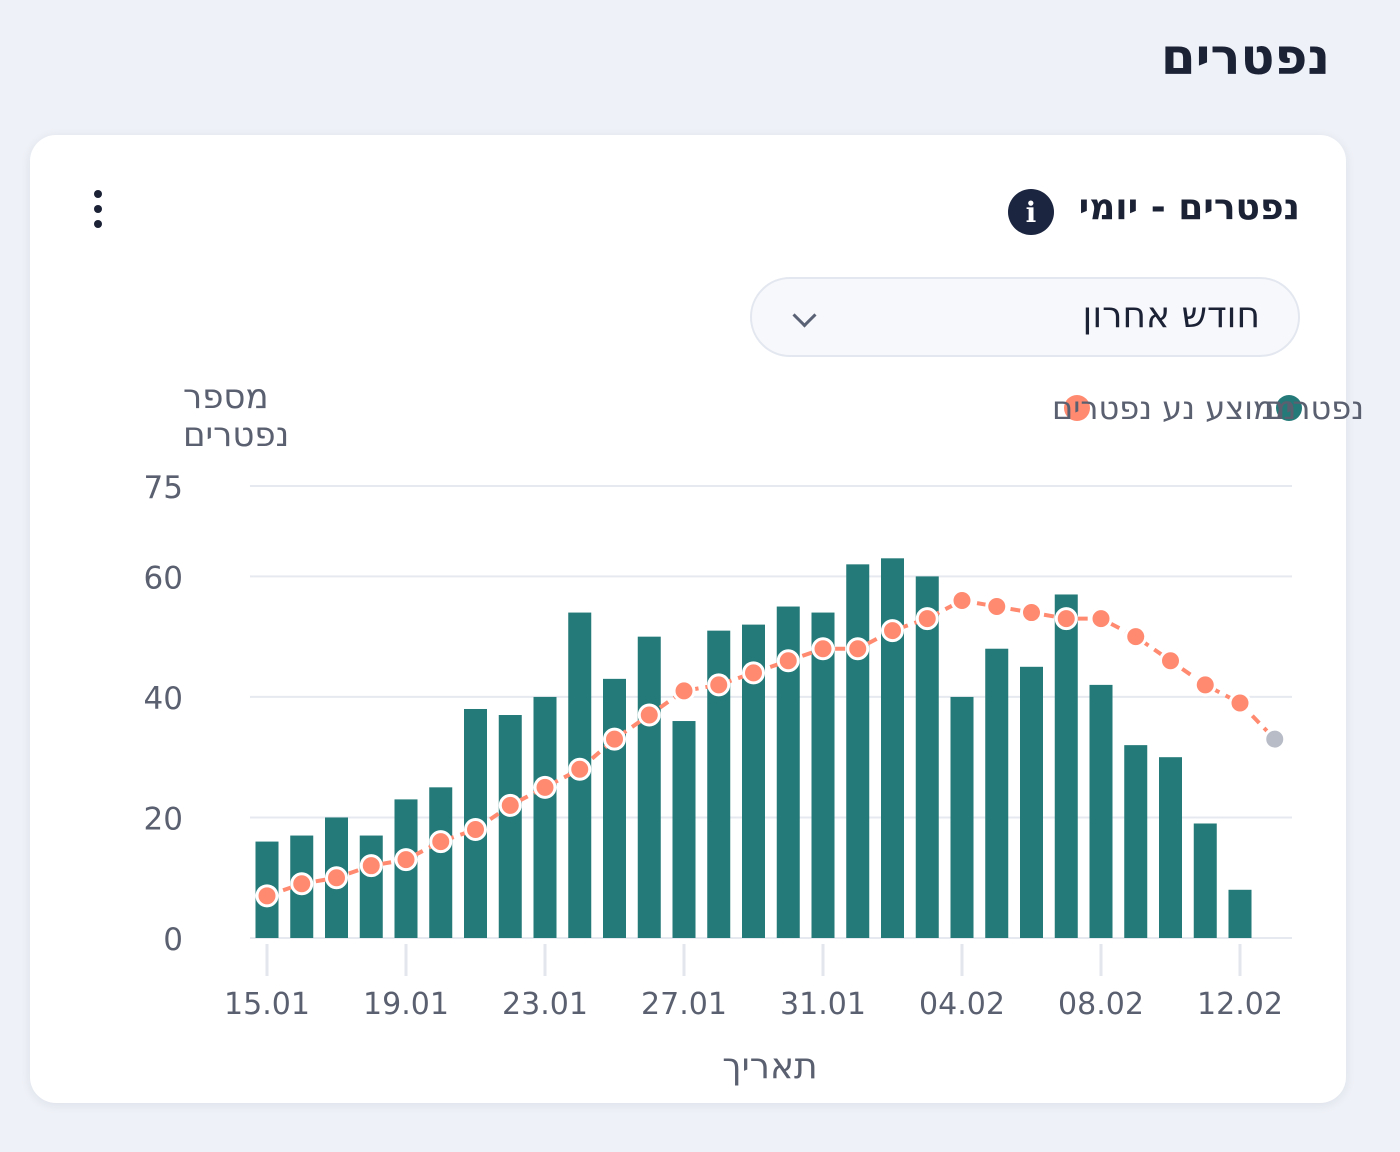 Image resolution: width=1400 pixels, height=1152 pixels. What do you see at coordinates (163, 819) in the screenshot?
I see `y-tick-label: 20` at bounding box center [163, 819].